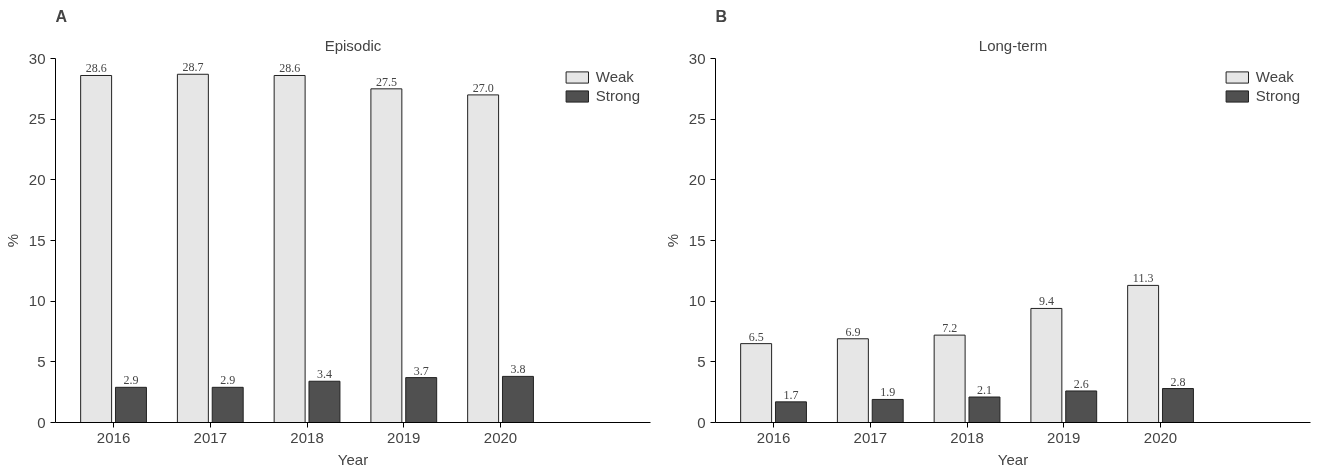  What do you see at coordinates (483, 87) in the screenshot?
I see `data-label: 27.0` at bounding box center [483, 87].